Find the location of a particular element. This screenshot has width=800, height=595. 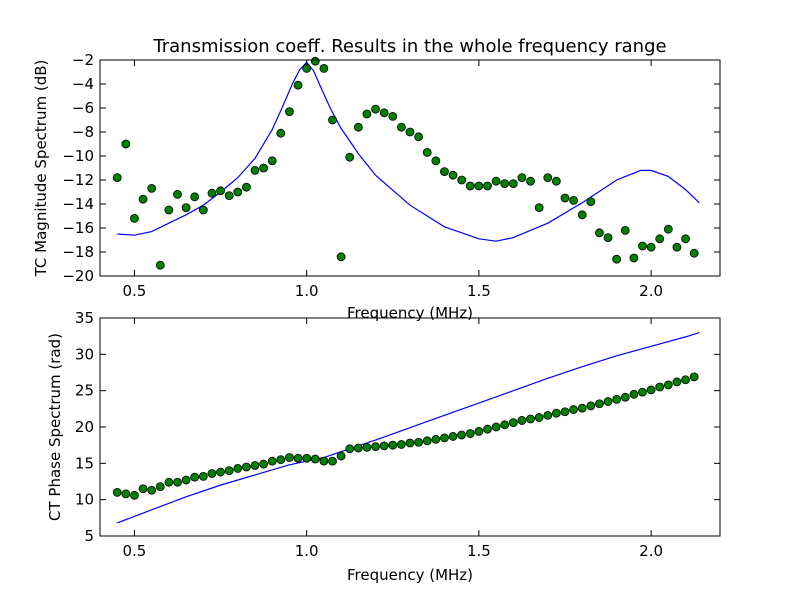

y-tick-label: −18 is located at coordinates (78, 252).